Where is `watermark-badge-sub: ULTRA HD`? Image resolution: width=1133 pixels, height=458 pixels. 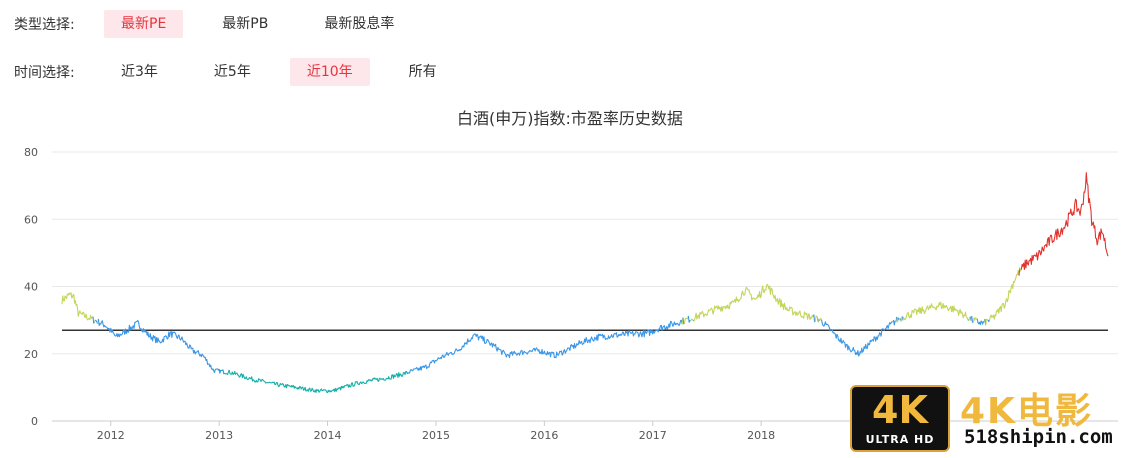
watermark-badge-sub: ULTRA HD is located at coordinates (900, 439).